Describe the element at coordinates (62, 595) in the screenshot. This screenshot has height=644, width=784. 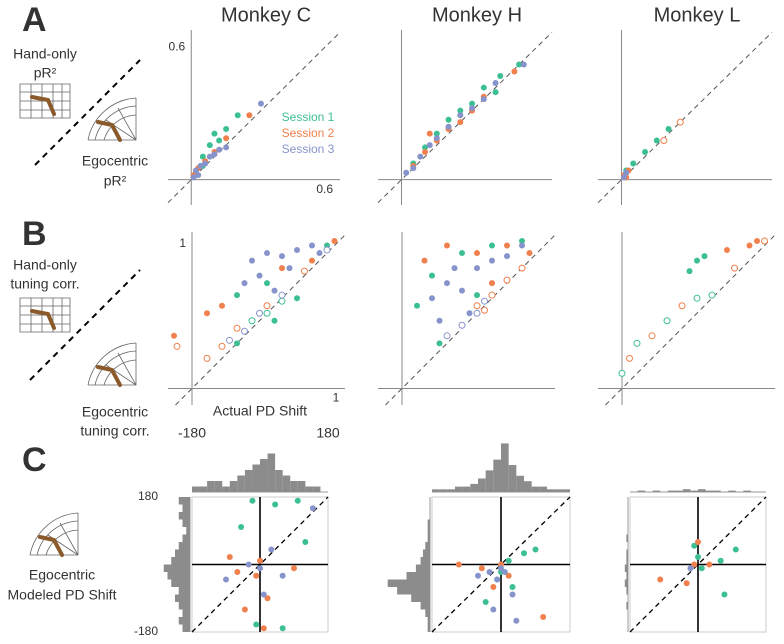
I see `row-label: Modeled PD Shift` at that location.